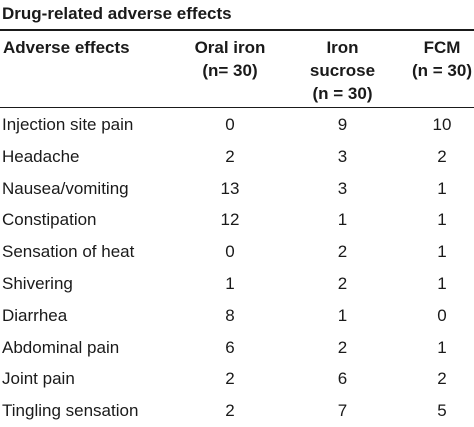 The width and height of the screenshot is (474, 427). I want to click on cell-adverse-effect: Injection site pain, so click(68, 124).